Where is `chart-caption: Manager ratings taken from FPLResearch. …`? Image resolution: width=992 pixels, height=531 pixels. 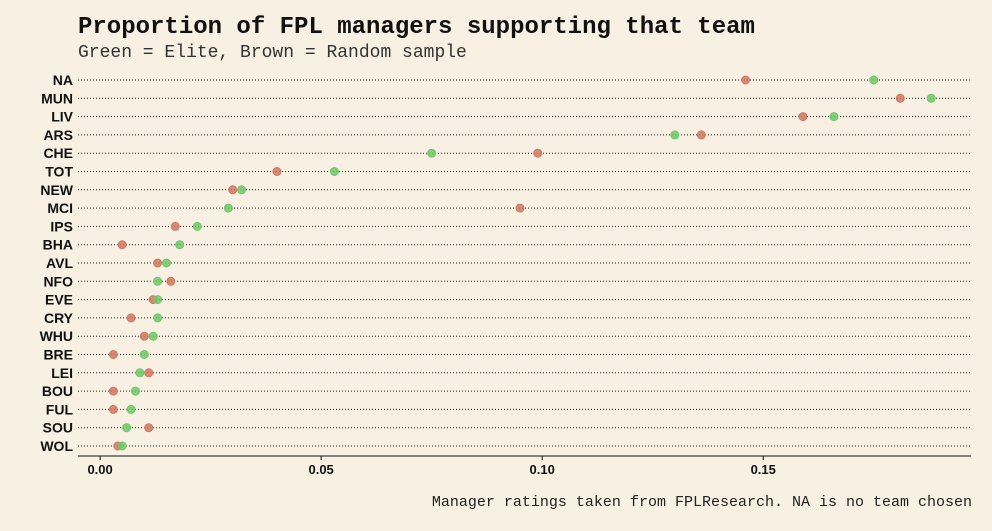 chart-caption: Manager ratings taken from FPLResearch. … is located at coordinates (701, 502).